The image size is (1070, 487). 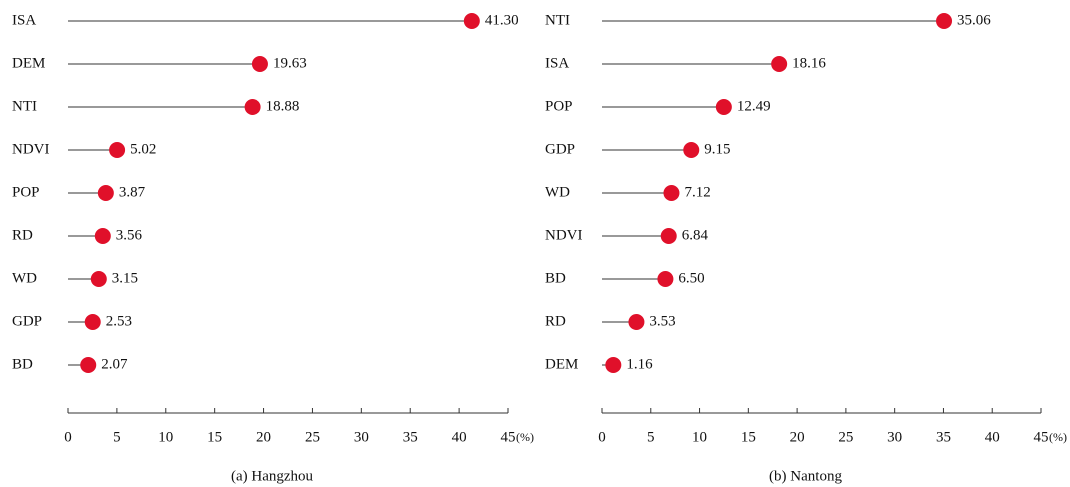 What do you see at coordinates (717, 149) in the screenshot?
I see `value-label: 9.15` at bounding box center [717, 149].